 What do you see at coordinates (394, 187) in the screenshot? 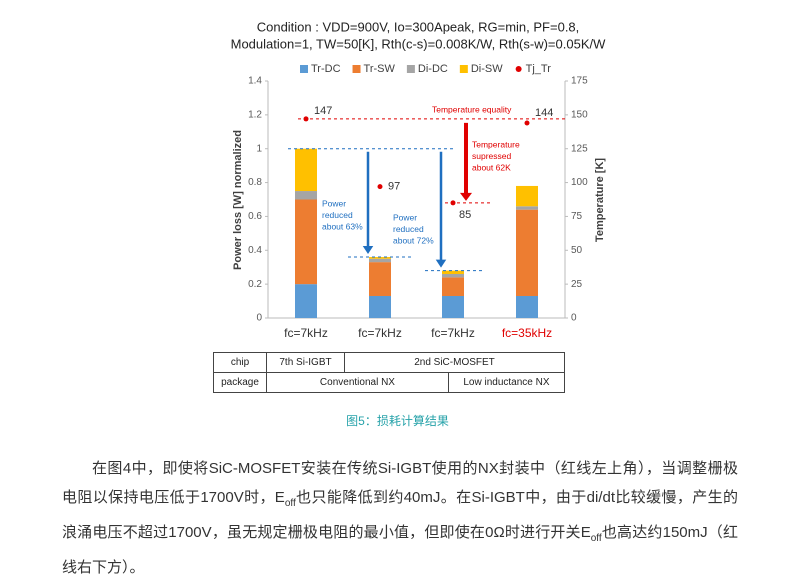
I see `value-label: 97` at bounding box center [394, 187].